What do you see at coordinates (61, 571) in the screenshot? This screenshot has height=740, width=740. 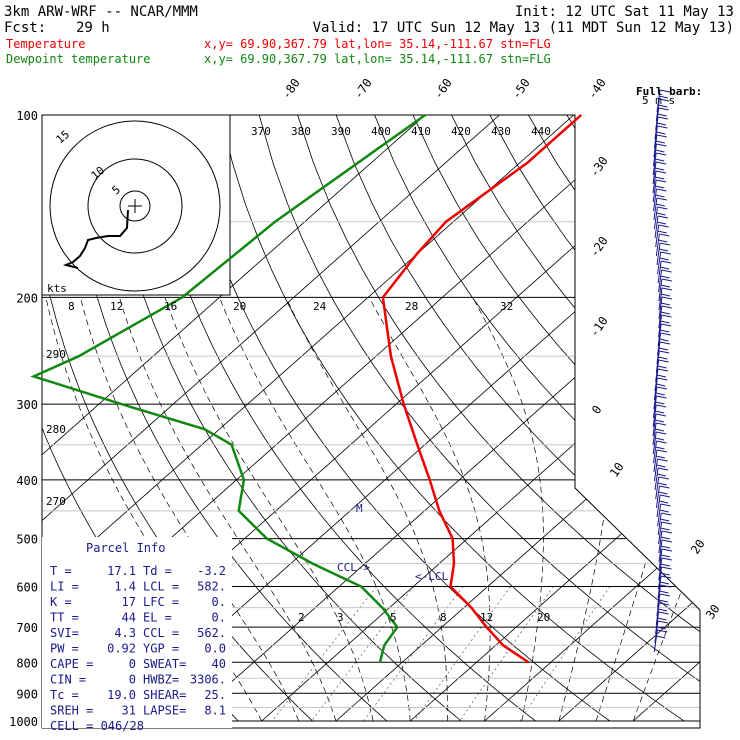 I see `parcel-label-a: T =` at bounding box center [61, 571].